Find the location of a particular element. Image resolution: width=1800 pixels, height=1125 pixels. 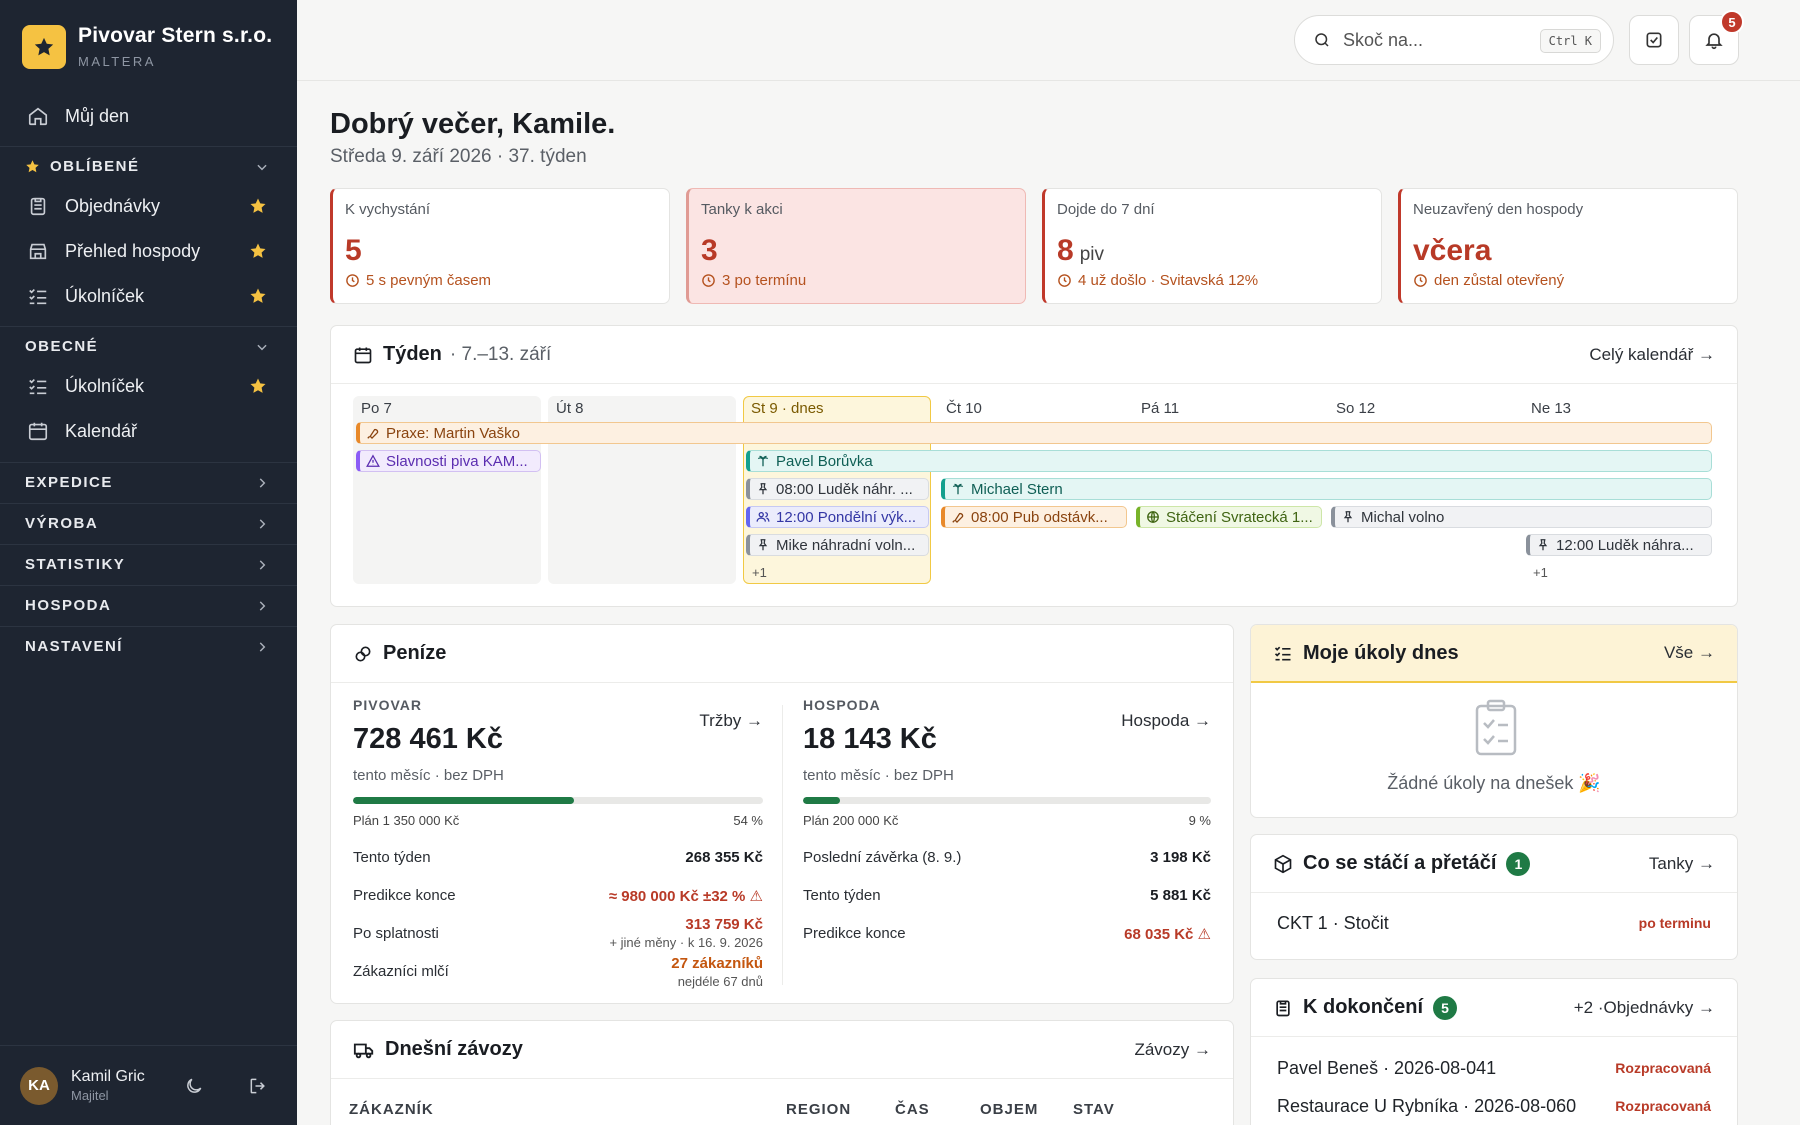

section-nastaveni: NASTAVENÍ is located at coordinates (148, 646).